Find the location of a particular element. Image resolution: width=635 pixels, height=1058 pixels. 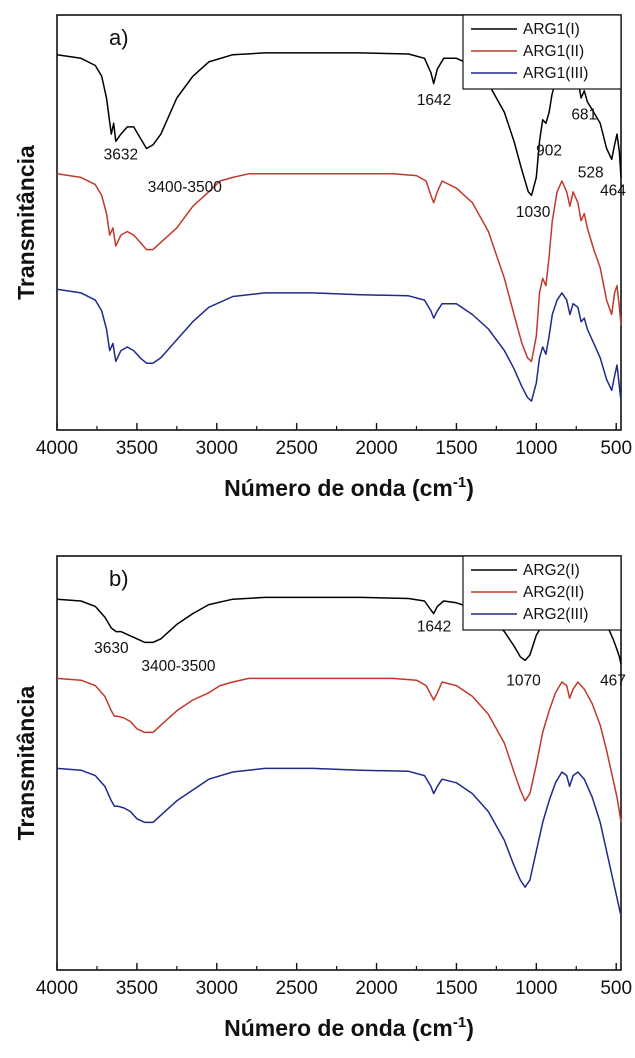

peak-annotation: 528 is located at coordinates (591, 172).